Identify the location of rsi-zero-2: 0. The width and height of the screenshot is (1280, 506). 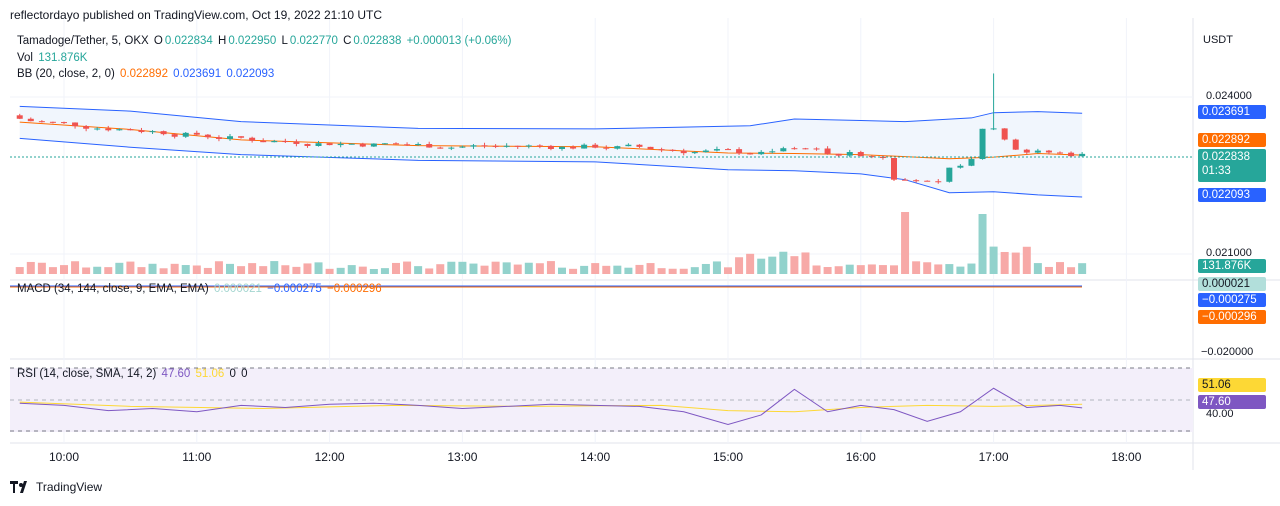
(244, 374).